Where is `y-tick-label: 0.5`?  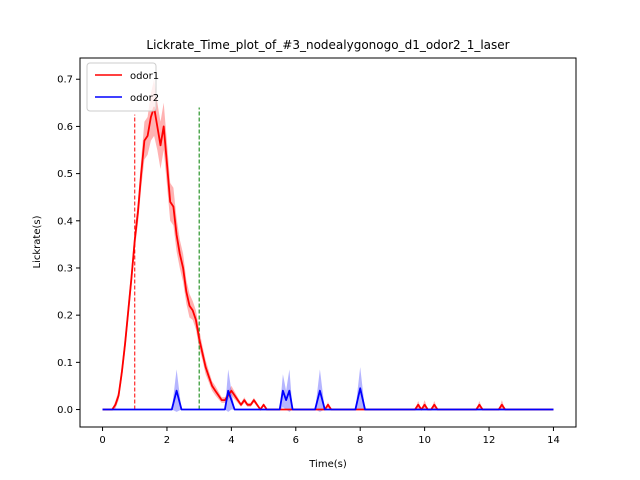 y-tick-label: 0.5 is located at coordinates (65, 174).